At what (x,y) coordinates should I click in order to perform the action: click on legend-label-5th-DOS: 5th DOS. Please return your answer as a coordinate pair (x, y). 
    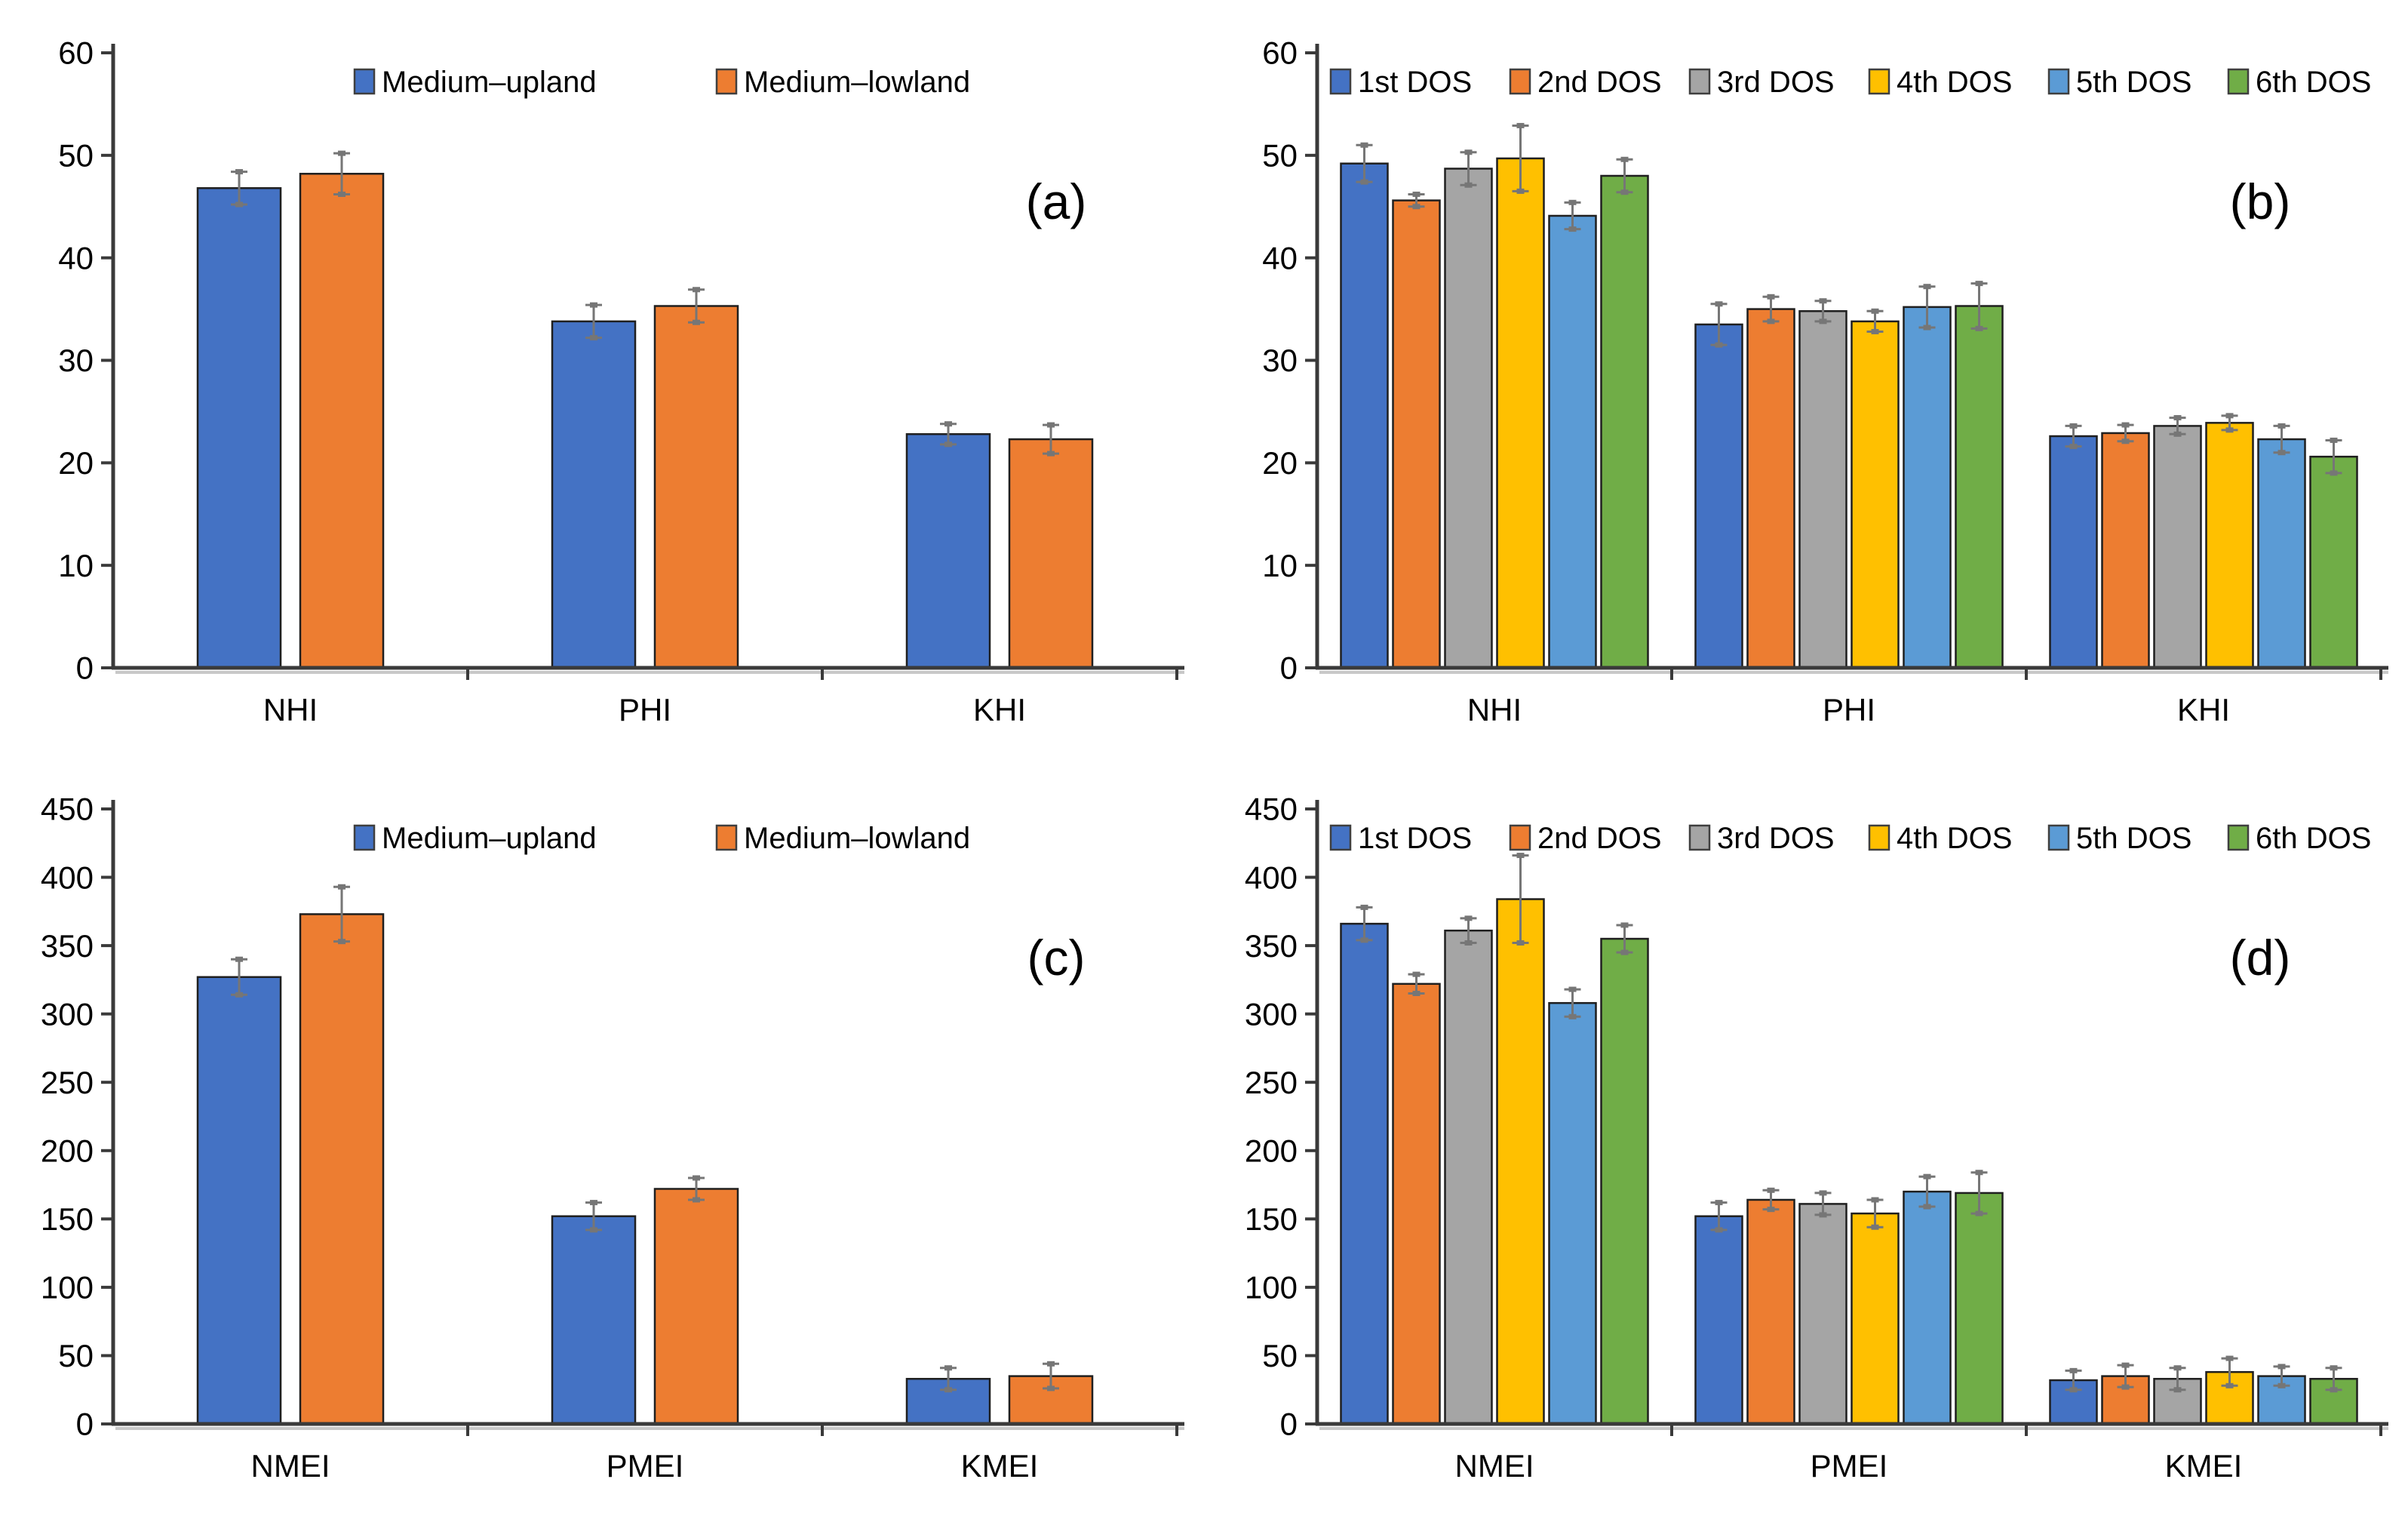
    Looking at the image, I should click on (2133, 838).